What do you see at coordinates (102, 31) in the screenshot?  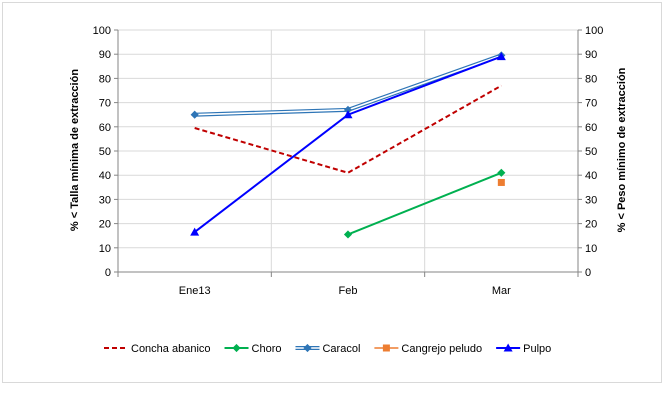 I see `y-left-tick-label: 100` at bounding box center [102, 31].